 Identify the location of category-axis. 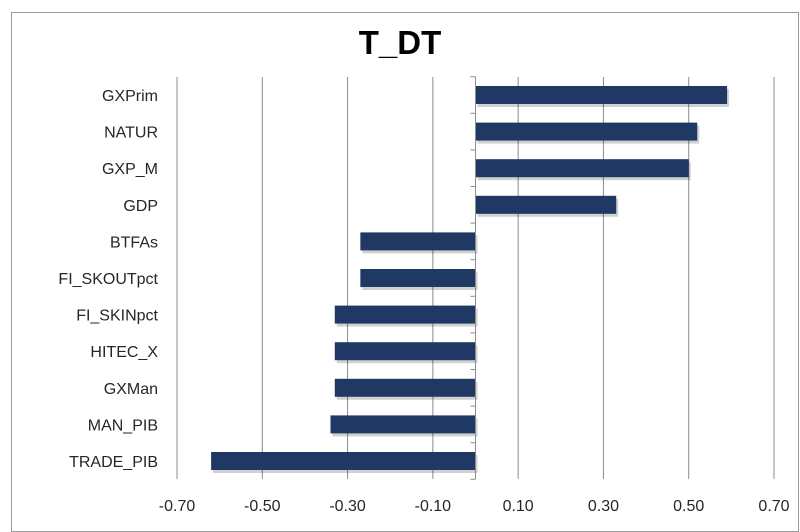
(473, 278).